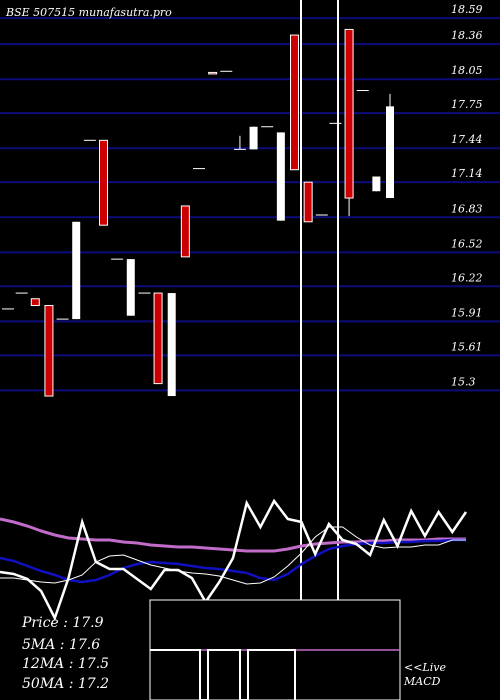  I want to click on ma-white-line, so click(233, 555).